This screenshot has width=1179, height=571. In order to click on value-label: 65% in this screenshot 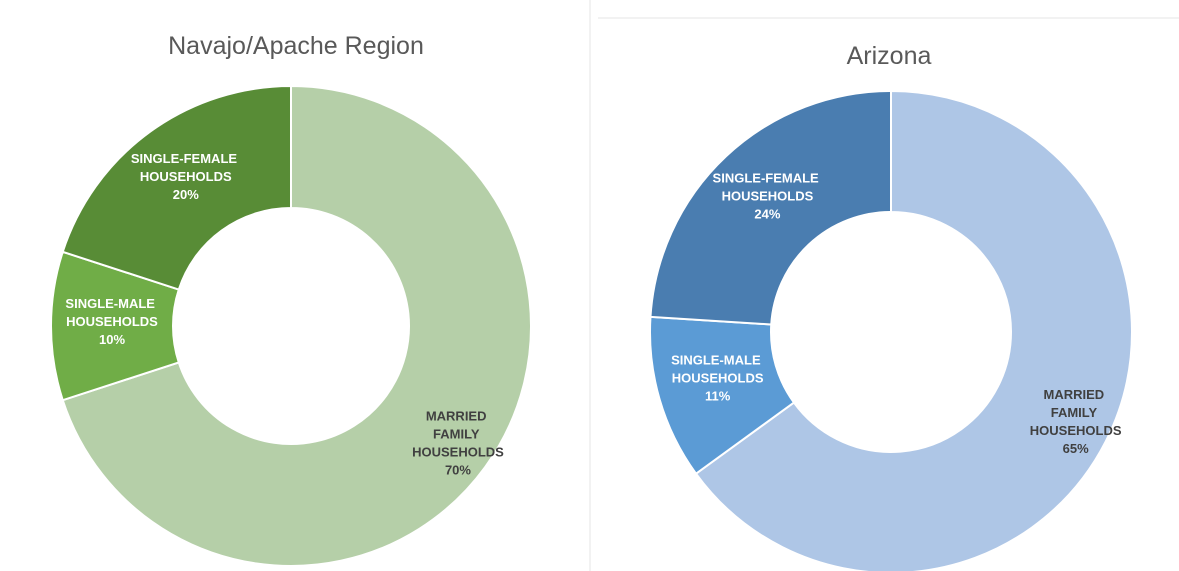, I will do `click(1076, 448)`.